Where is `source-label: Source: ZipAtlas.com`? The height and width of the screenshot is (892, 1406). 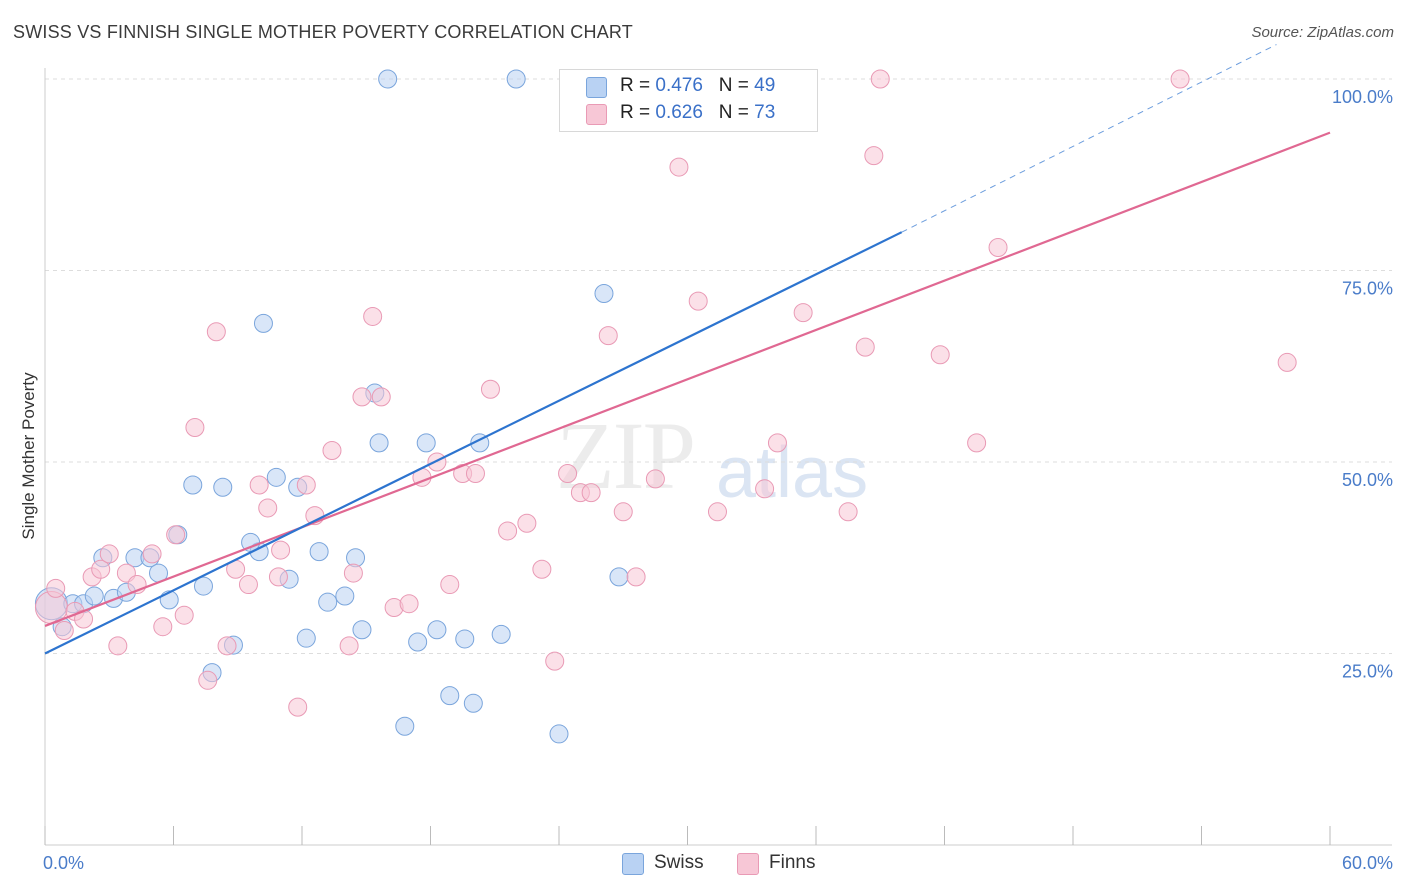
source-label: Source: ZipAtlas.com is located at coordinates (1322, 32).